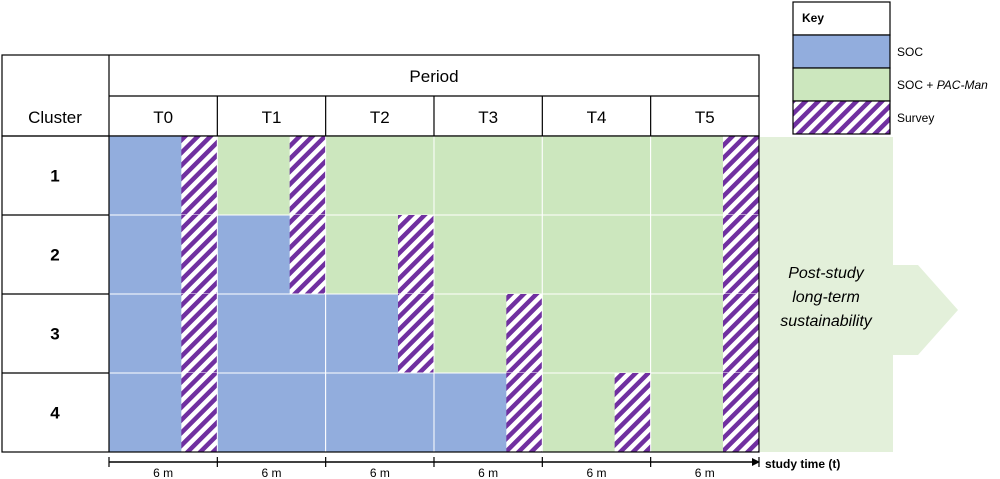 Image resolution: width=1000 pixels, height=479 pixels. What do you see at coordinates (740, 175) in the screenshot?
I see `survey-block-cluster-1-t5` at bounding box center [740, 175].